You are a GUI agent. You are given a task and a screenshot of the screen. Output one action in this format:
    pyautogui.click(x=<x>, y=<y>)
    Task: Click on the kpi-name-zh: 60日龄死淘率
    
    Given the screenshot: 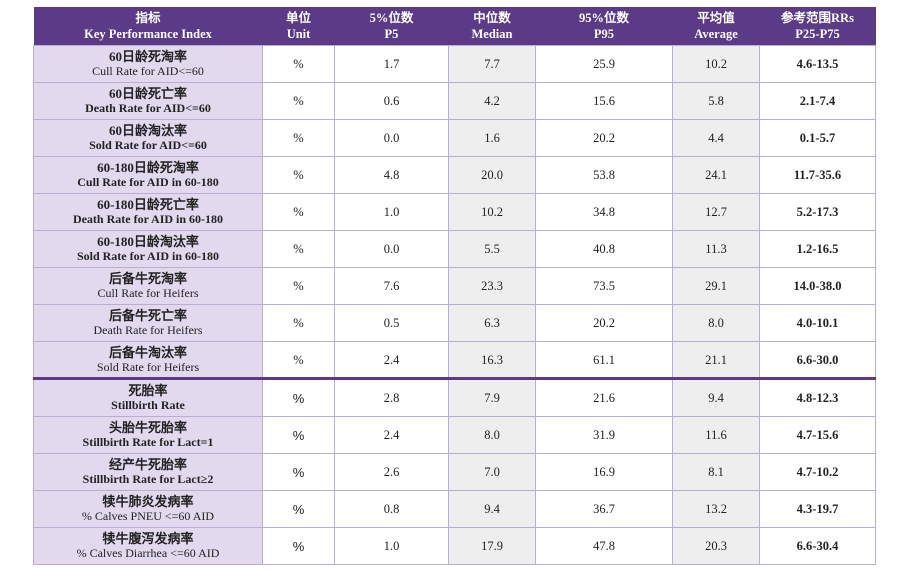 What is the action you would take?
    pyautogui.click(x=147, y=56)
    